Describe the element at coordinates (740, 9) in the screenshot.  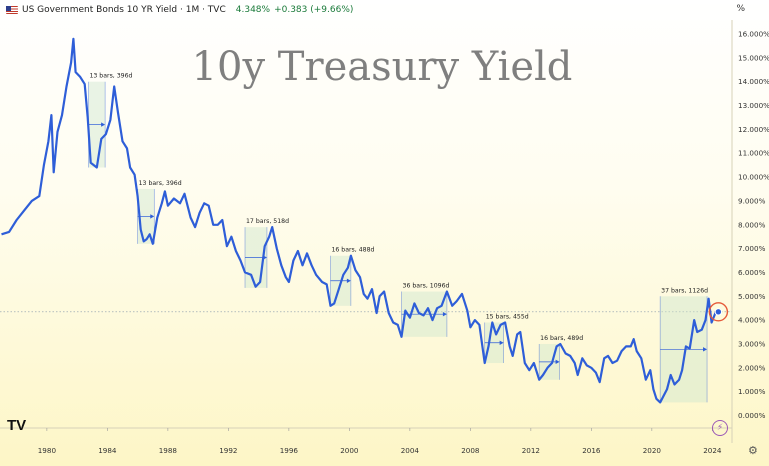
I see `axis-unit-label: %` at that location.